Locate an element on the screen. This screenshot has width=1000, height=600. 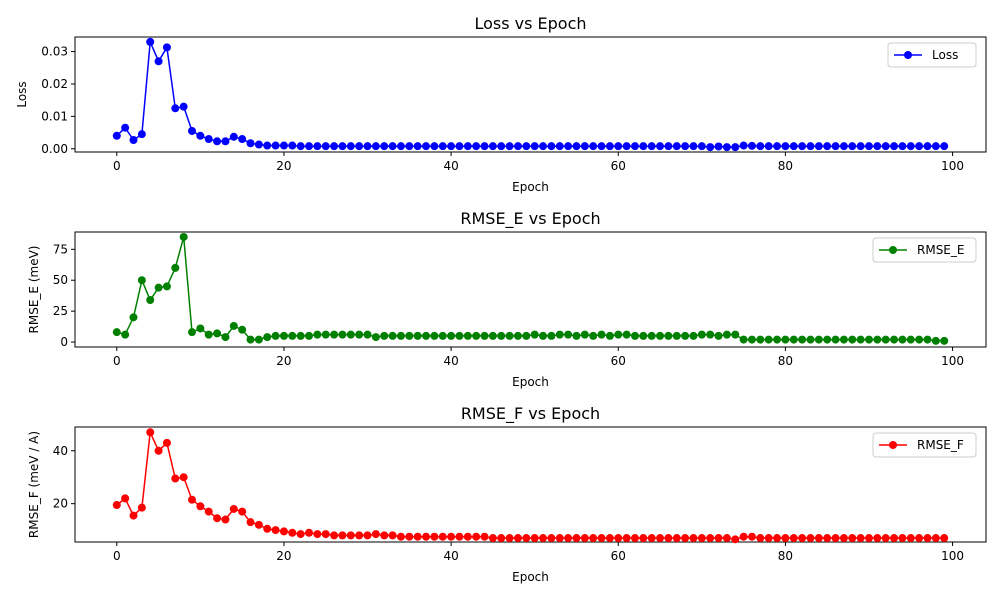
x-tick-label: 80 is located at coordinates (785, 361).